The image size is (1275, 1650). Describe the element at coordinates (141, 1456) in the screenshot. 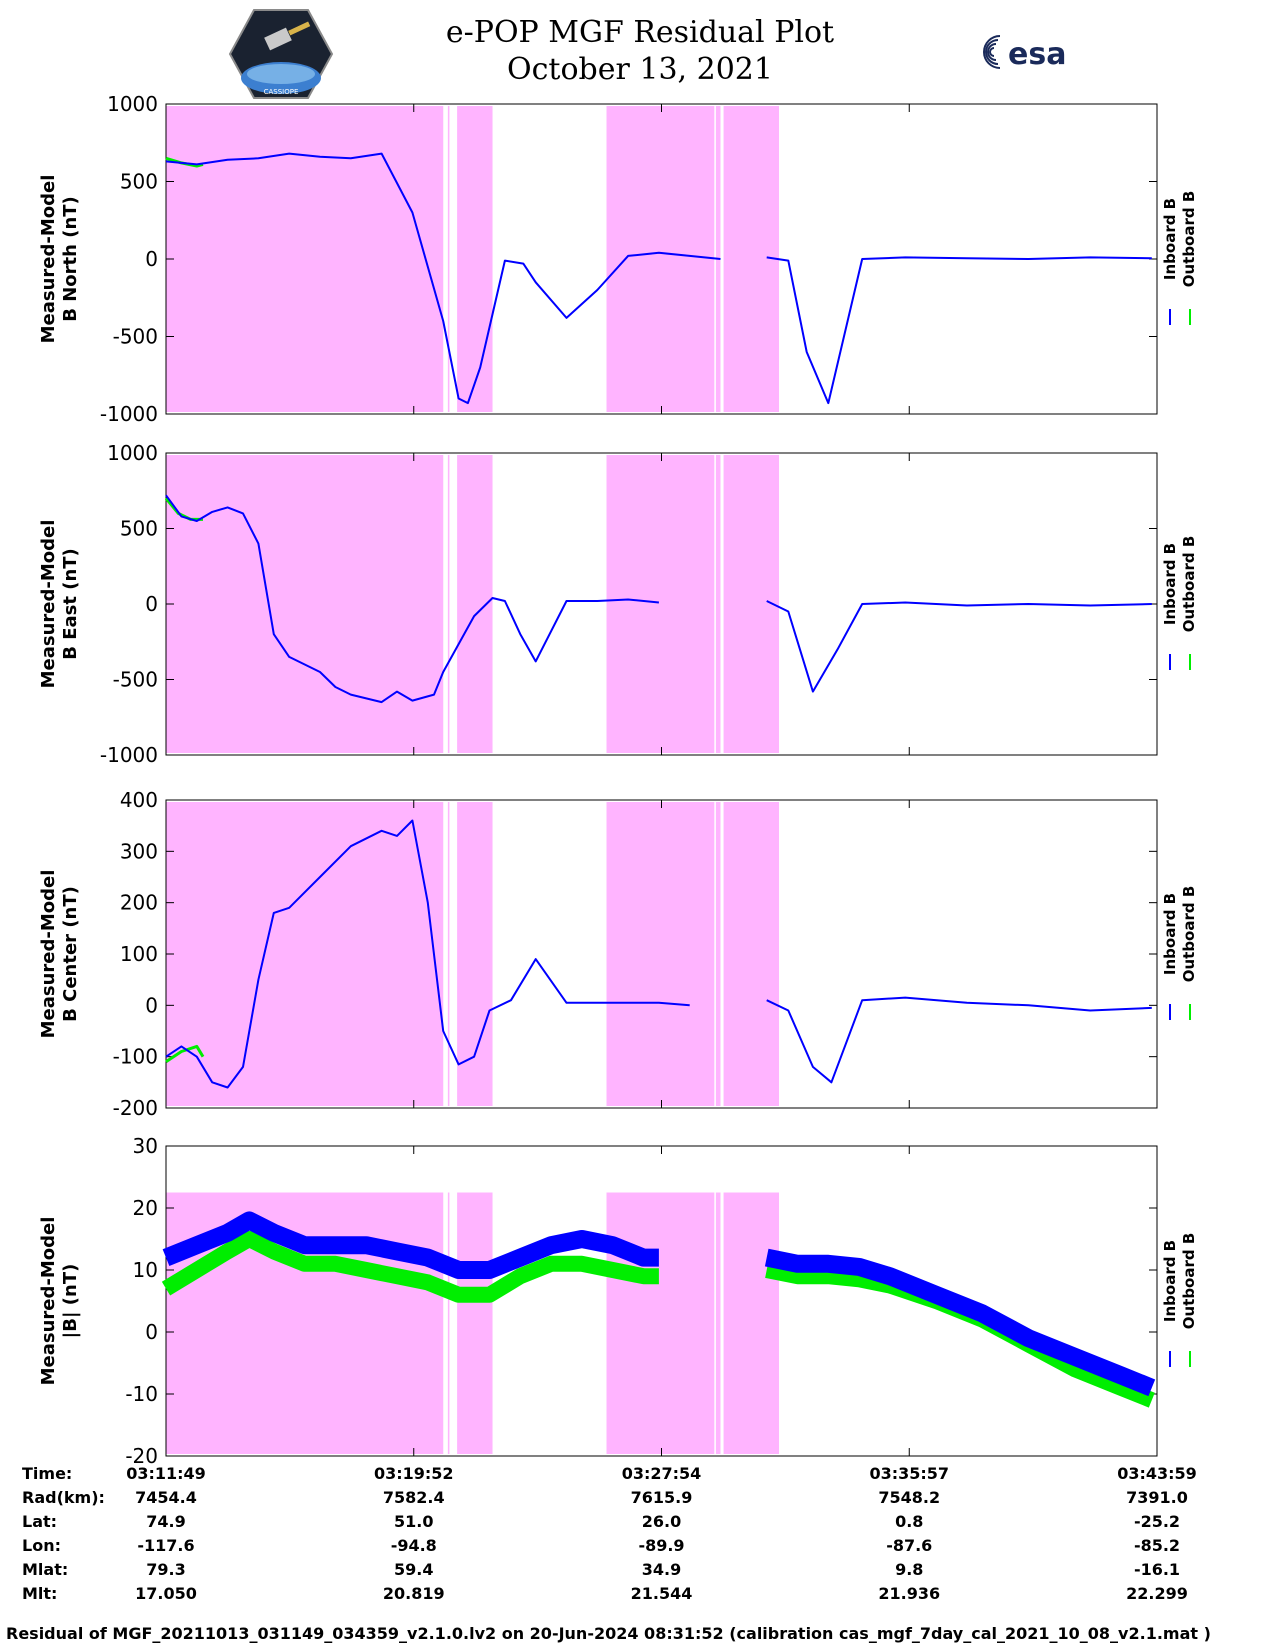

I see `y-tick-label: -20` at that location.